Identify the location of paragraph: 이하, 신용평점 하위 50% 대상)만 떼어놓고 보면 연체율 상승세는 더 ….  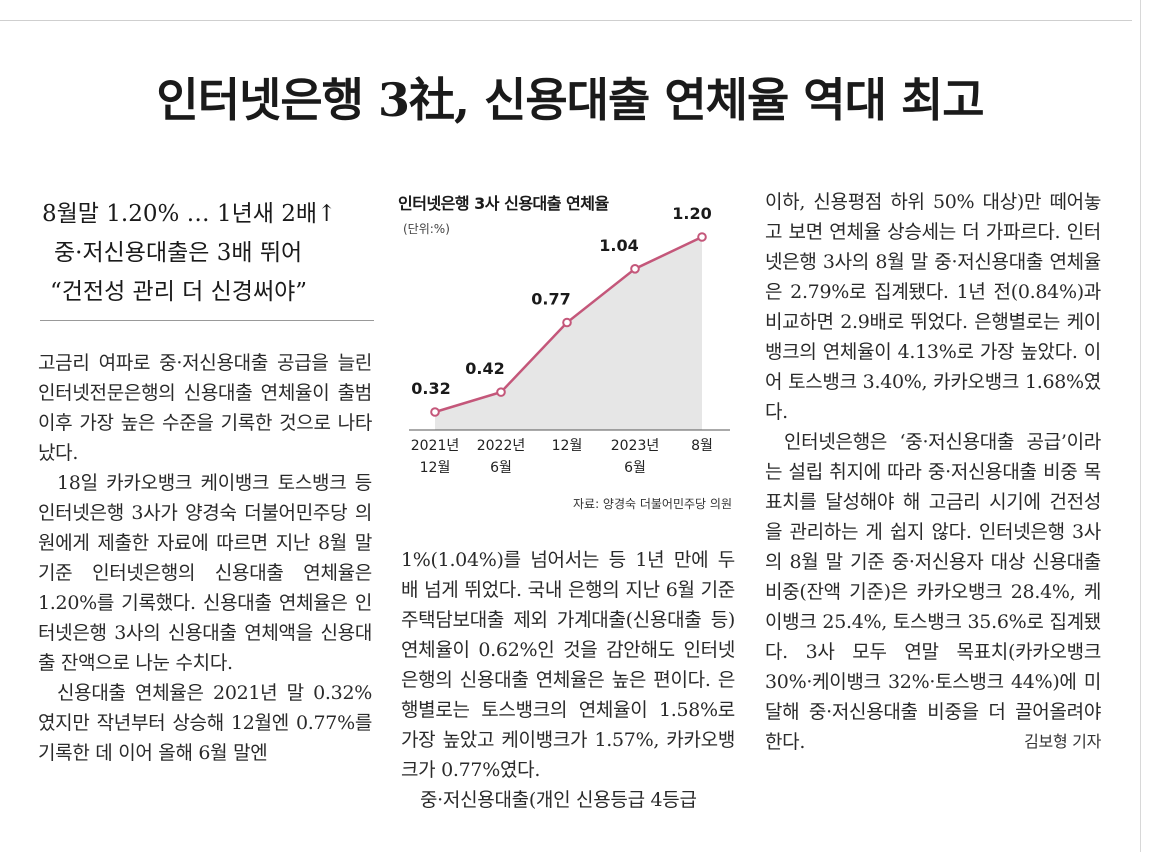
(933, 307).